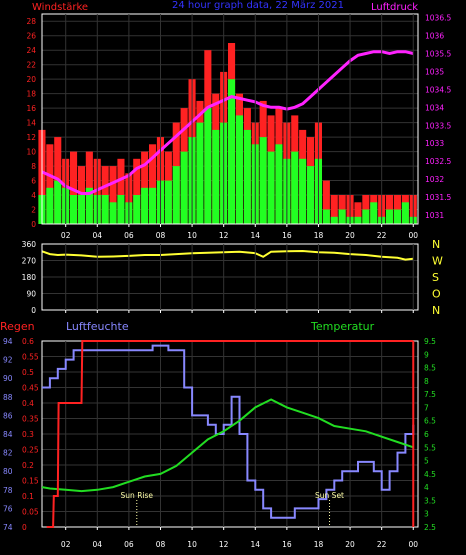  Describe the element at coordinates (129, 235) in the screenshot. I see `wind-x-tick-label: 06` at that location.